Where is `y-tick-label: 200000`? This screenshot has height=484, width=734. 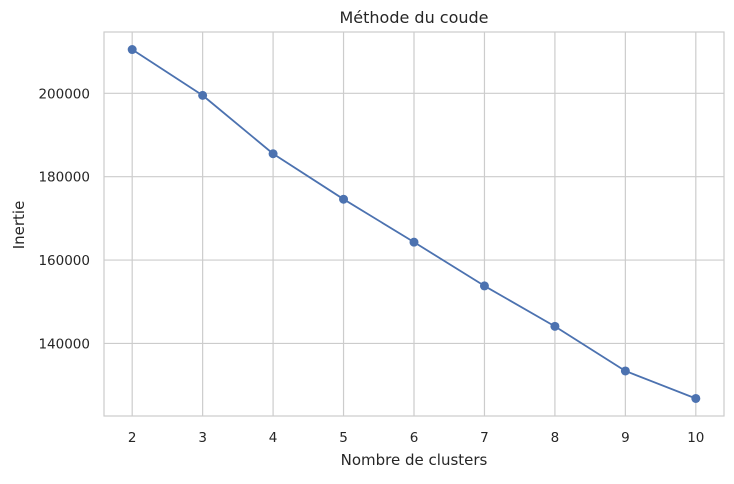
y-tick-label: 200000 is located at coordinates (64, 94).